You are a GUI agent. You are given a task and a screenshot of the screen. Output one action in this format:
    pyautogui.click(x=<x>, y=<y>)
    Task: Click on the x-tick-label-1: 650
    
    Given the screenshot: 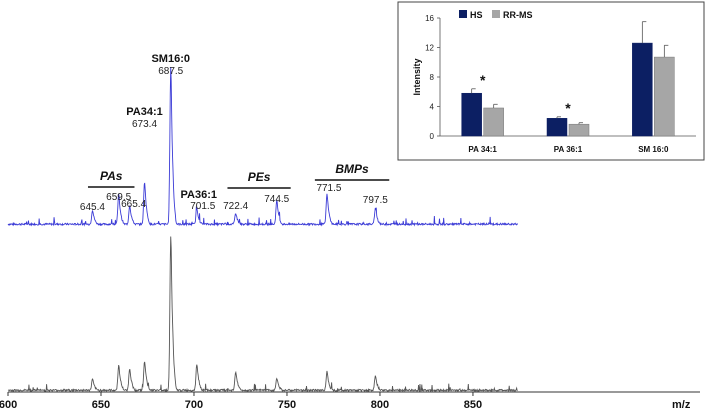 What is the action you would take?
    pyautogui.click(x=101, y=404)
    